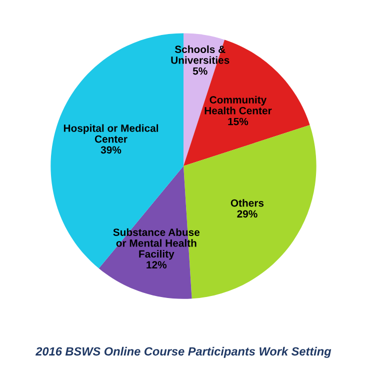 This screenshot has height=369, width=367. I want to click on data-label: 12%, so click(156, 264).